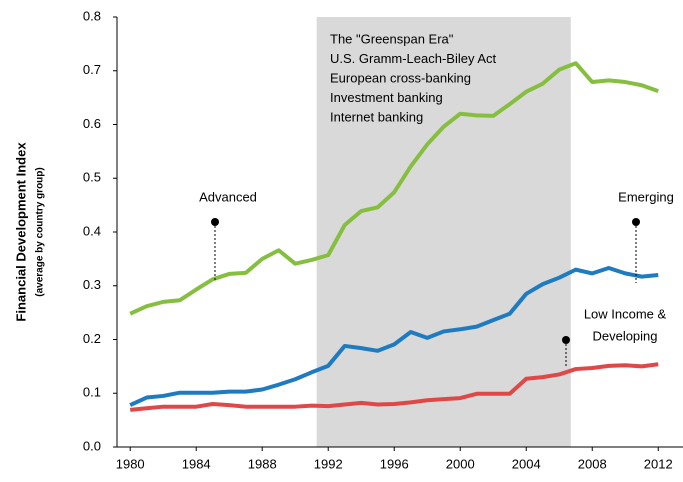  I want to click on y-tick-label: 0.7, so click(92, 69).